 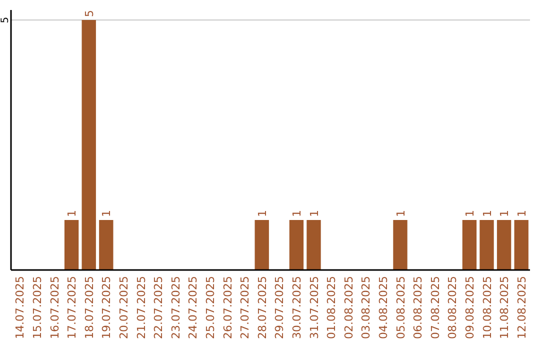 What do you see at coordinates (37, 307) in the screenshot?
I see `x-tick-label: 15.07.2025` at bounding box center [37, 307].